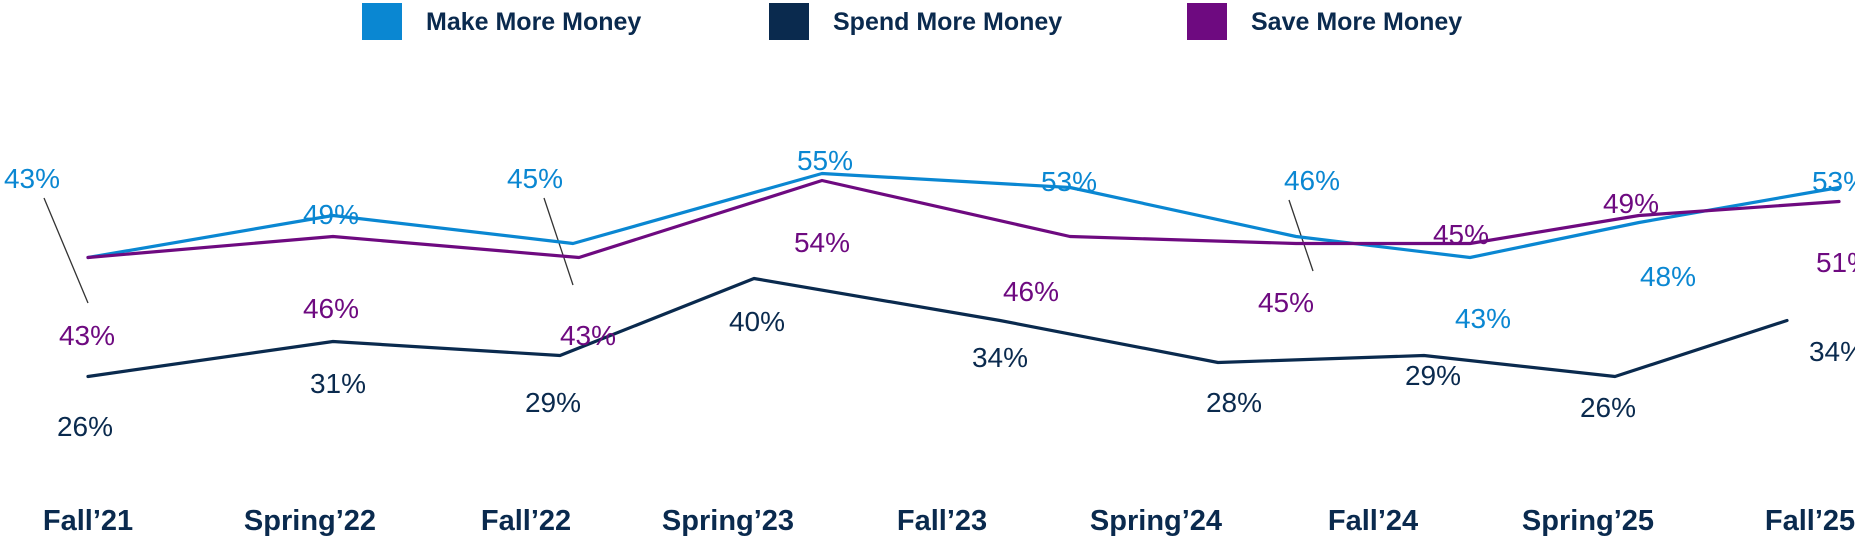 This screenshot has height=541, width=1855. Describe the element at coordinates (963, 219) in the screenshot. I see `series-line-save-more-money` at that location.